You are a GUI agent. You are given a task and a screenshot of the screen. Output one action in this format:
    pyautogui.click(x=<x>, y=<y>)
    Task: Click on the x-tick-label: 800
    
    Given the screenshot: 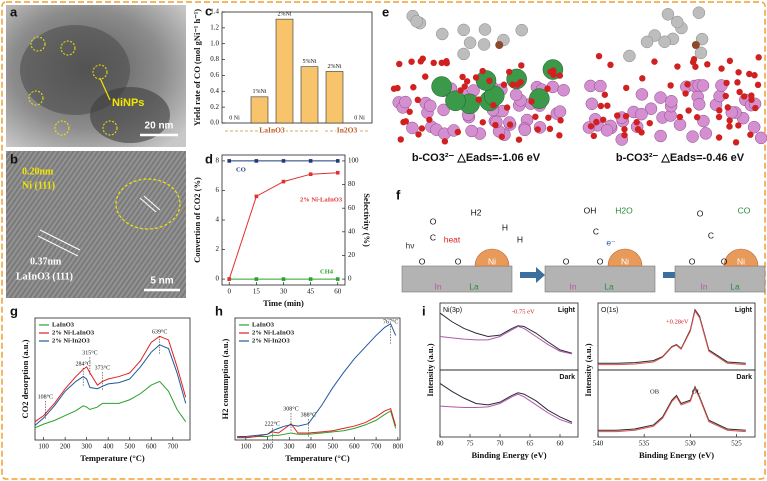 What is the action you would take?
    pyautogui.click(x=398, y=447)
    